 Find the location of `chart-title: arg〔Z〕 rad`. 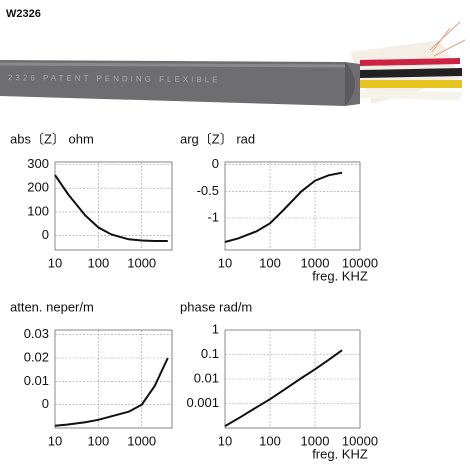

chart-title: arg〔Z〕 rad is located at coordinates (217, 138).